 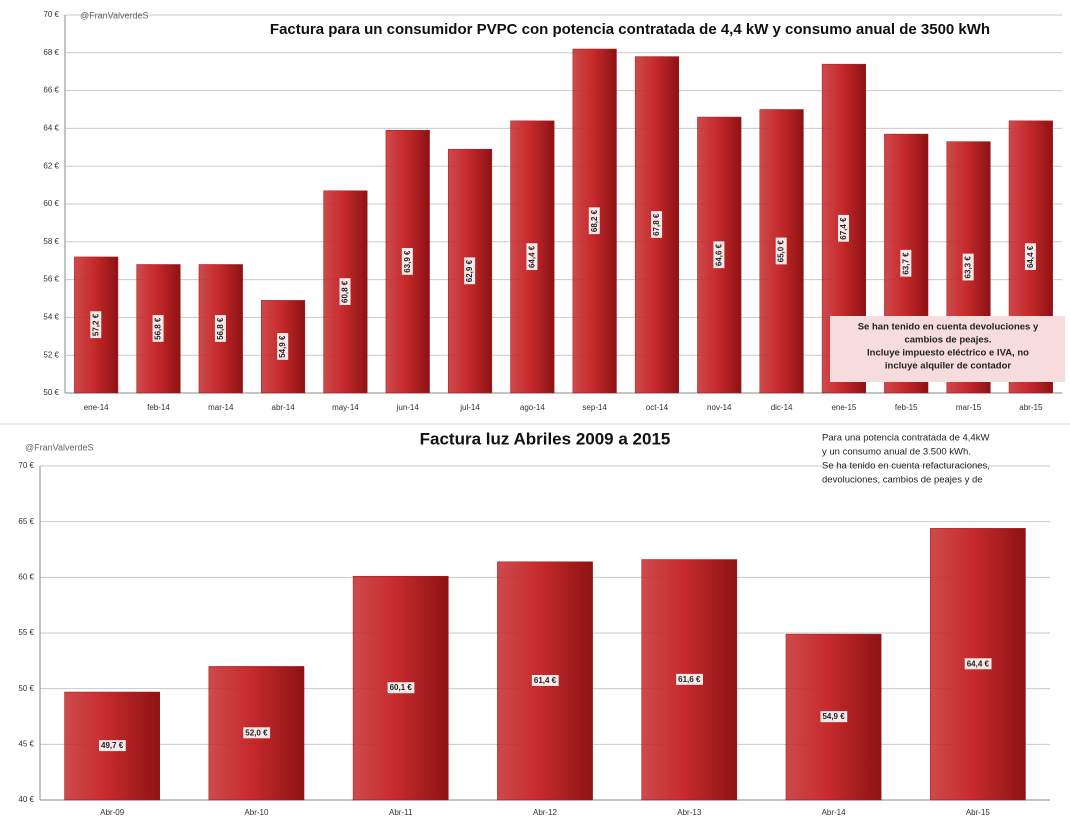 I want to click on value-label: 63,7 €, so click(x=905, y=263).